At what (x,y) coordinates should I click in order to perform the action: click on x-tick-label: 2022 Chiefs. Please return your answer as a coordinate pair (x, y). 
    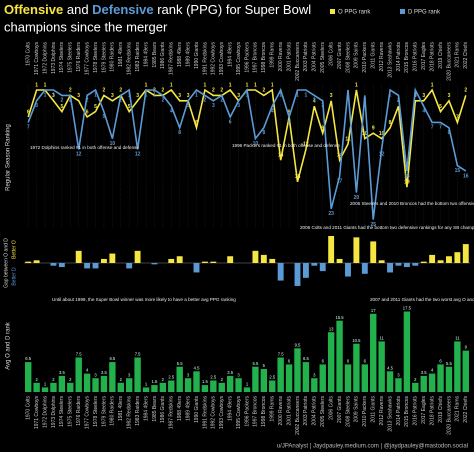
    Looking at the image, I should click on (466, 409).